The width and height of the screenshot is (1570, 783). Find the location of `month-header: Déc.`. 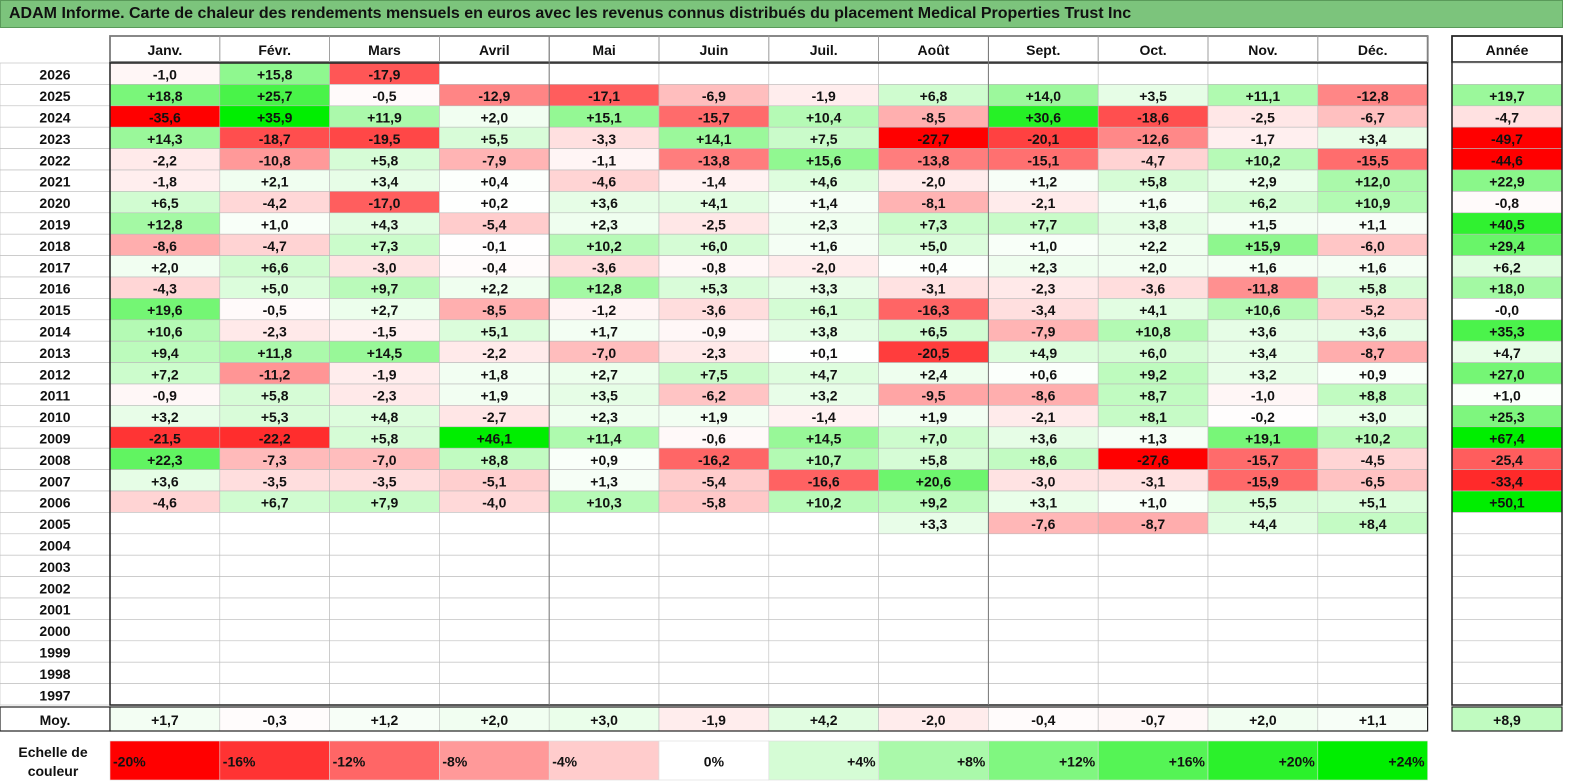

month-header: Déc. is located at coordinates (1373, 50).